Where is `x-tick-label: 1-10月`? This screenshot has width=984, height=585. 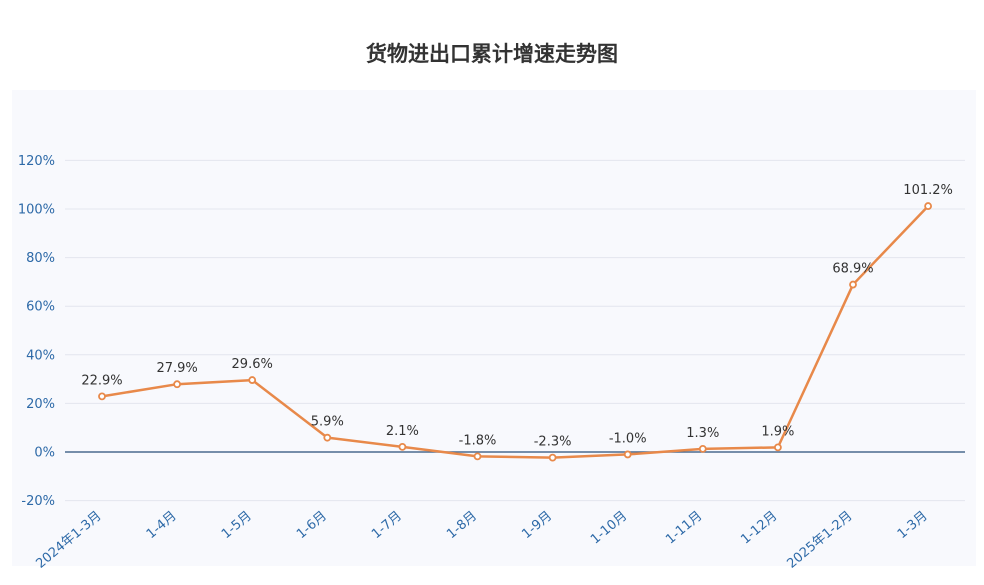
x-tick-label: 1-10月 is located at coordinates (609, 528).